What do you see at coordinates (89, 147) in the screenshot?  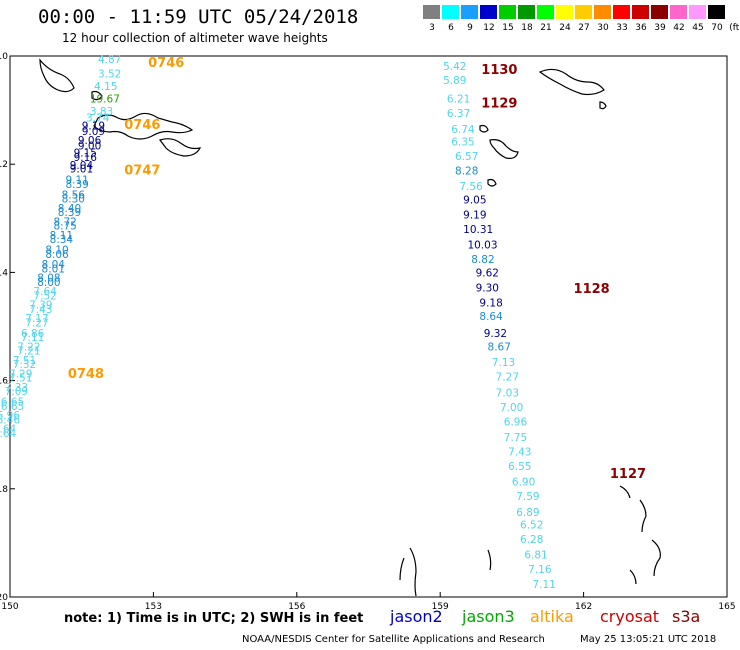 I see `swh-observation: 9.00` at bounding box center [89, 147].